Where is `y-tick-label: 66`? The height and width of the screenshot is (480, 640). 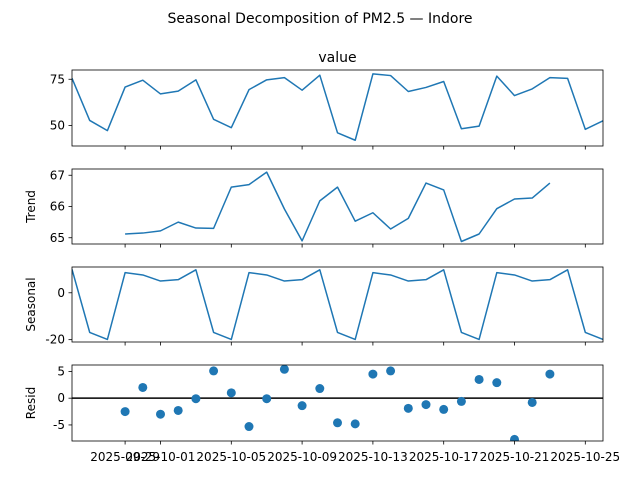 y-tick-label: 66 is located at coordinates (57, 207).